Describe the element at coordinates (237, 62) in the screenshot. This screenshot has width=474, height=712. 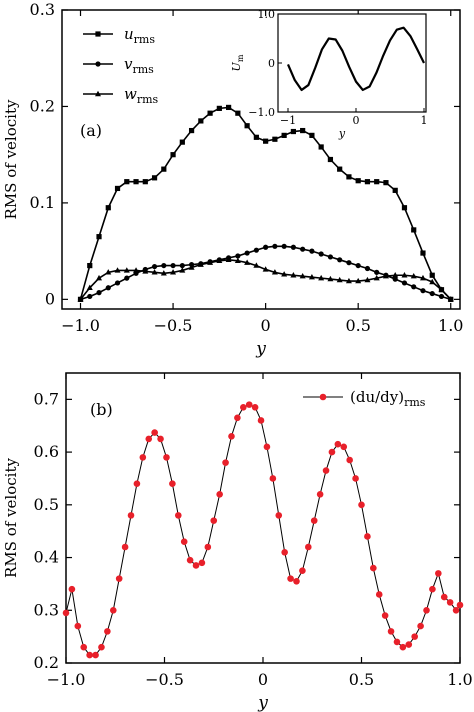
I see `inset-y-axis-label: Um` at that location.